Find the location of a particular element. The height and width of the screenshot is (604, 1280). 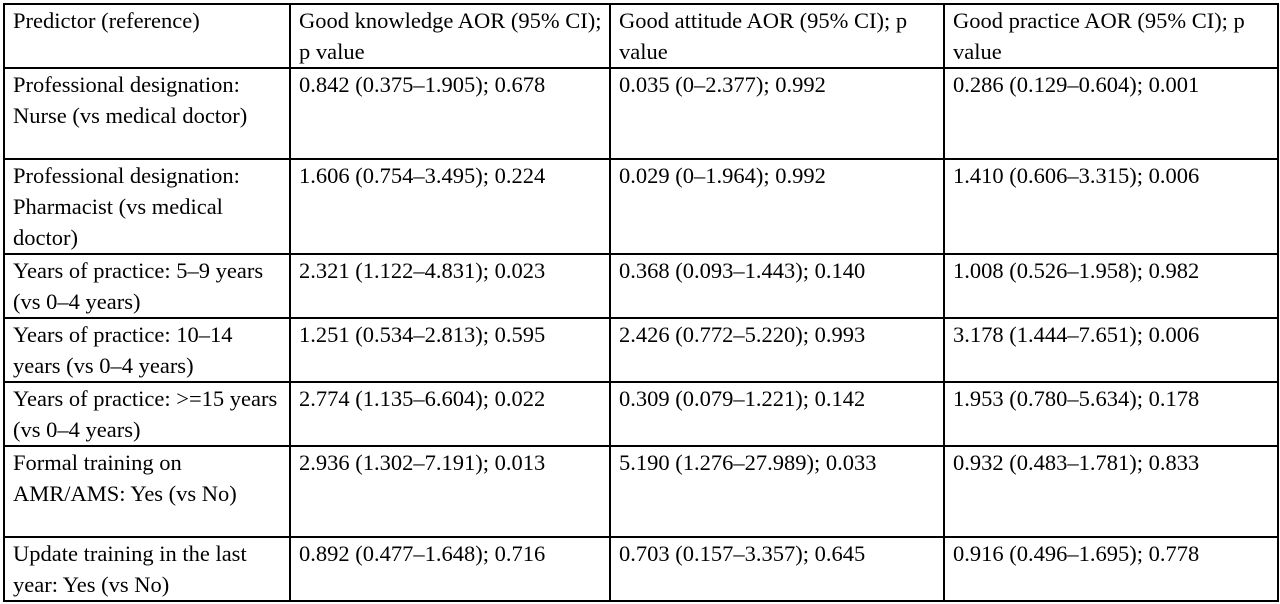

practice-cell: 1.953 (0.780–5.634); 0.178 is located at coordinates (1111, 414).